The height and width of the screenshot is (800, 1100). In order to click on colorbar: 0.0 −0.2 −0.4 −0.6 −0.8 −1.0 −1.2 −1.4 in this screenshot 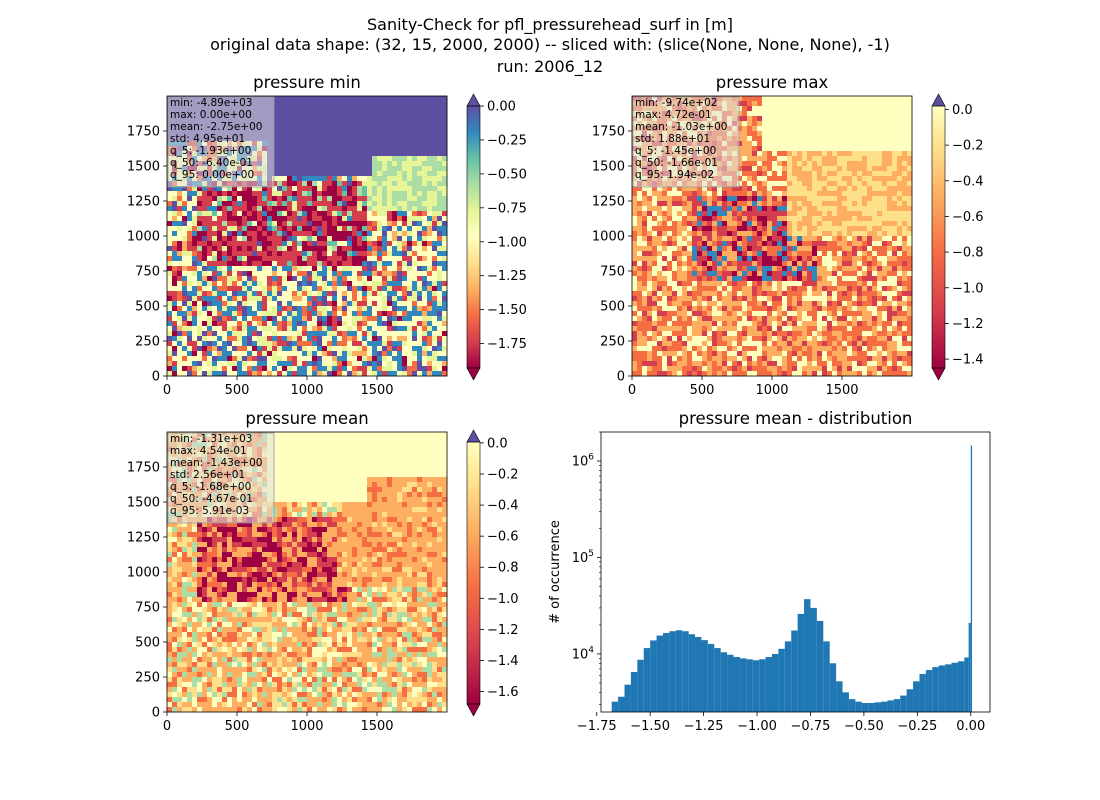, I will do `click(957, 237)`.